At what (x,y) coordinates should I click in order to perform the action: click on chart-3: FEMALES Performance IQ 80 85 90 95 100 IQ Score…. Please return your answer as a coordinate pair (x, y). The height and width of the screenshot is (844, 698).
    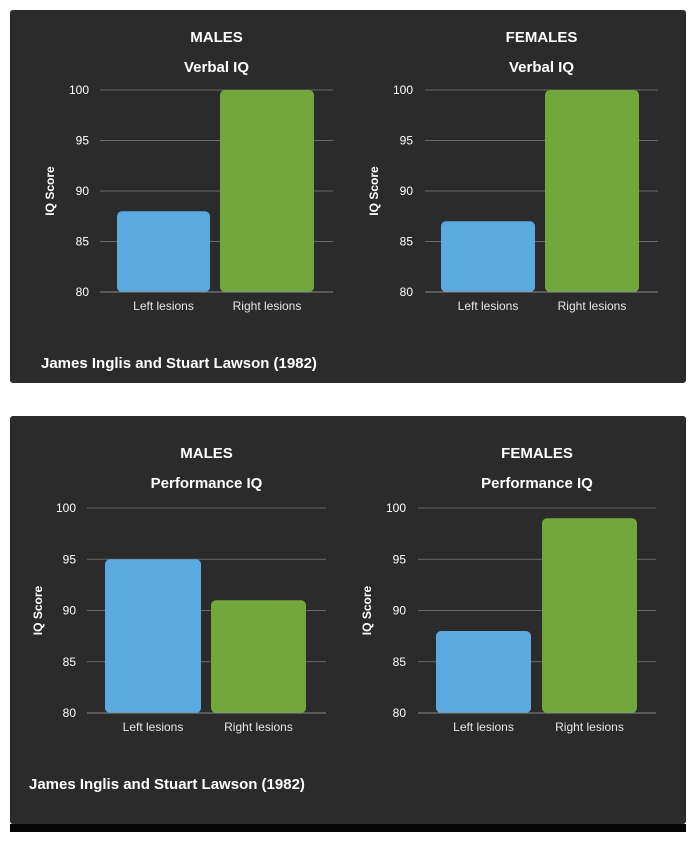
    Looking at the image, I should click on (508, 589).